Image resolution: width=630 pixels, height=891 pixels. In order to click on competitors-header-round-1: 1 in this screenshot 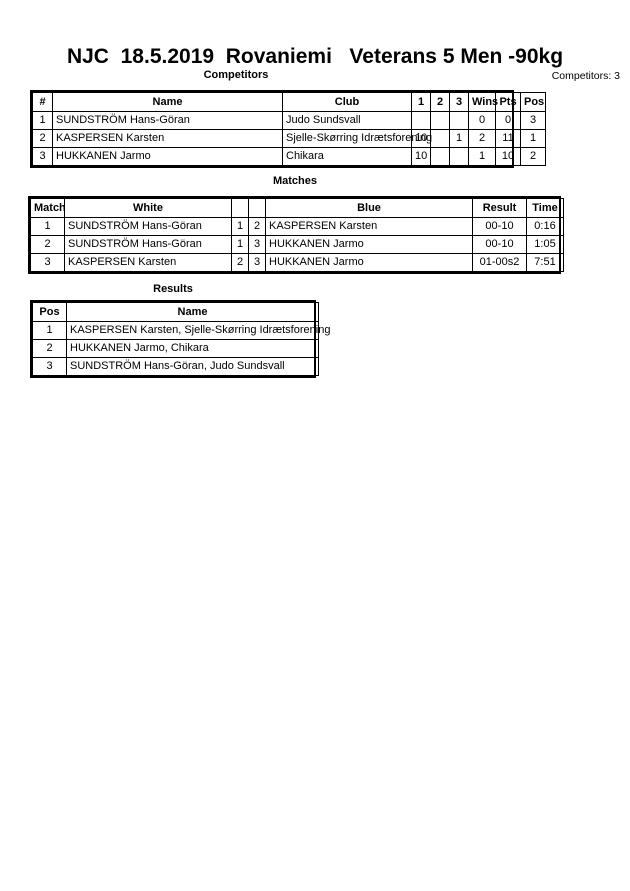, I will do `click(421, 102)`.